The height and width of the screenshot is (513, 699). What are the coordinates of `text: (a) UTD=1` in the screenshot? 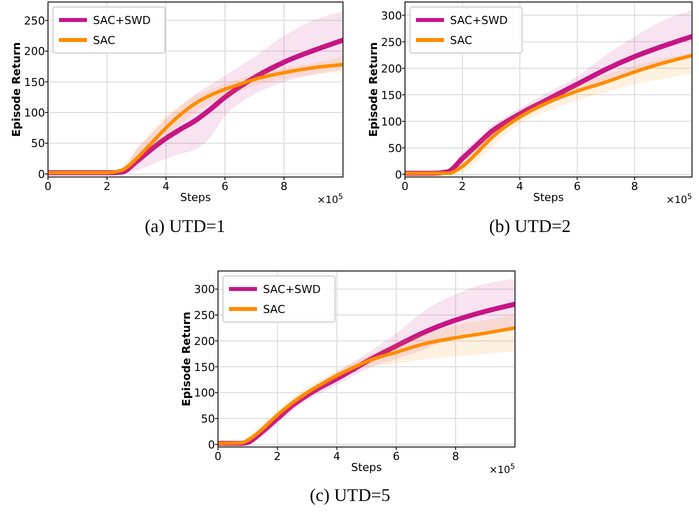 It's located at (185, 226).